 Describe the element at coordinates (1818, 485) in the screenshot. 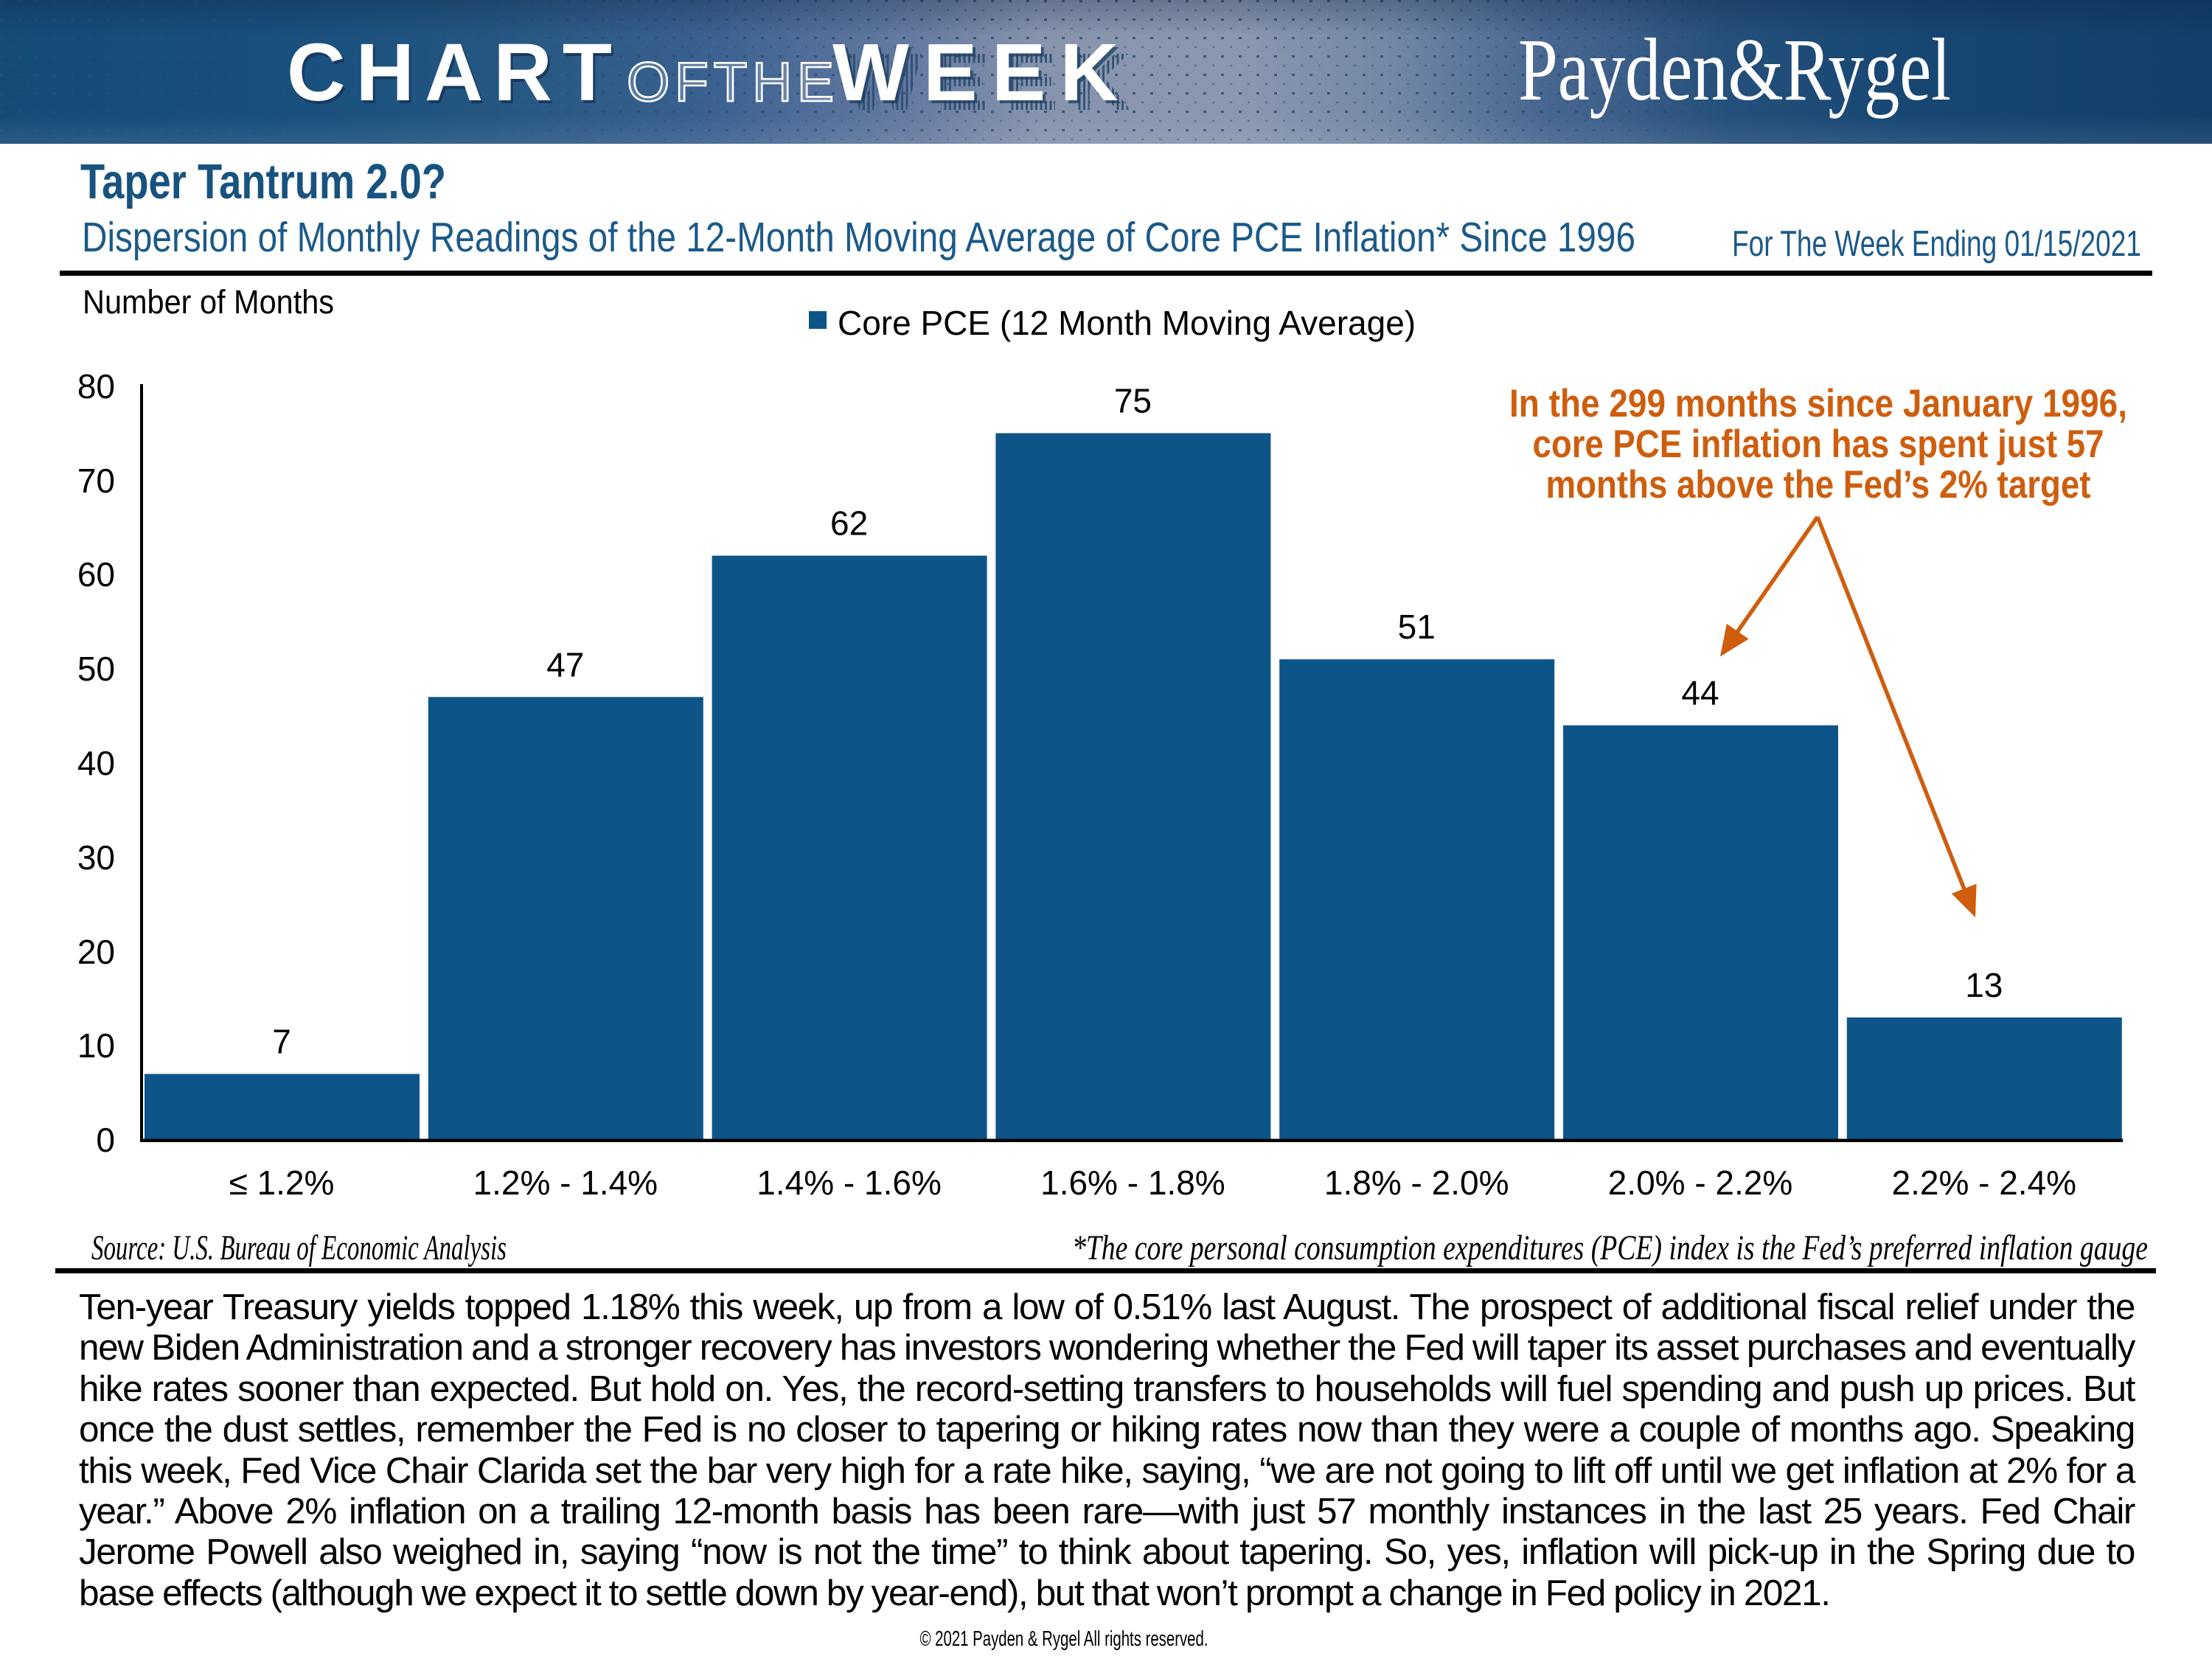

I see `svg-text:months above the Fed’s 2% targ: months above the Fed’s 2% target` at that location.